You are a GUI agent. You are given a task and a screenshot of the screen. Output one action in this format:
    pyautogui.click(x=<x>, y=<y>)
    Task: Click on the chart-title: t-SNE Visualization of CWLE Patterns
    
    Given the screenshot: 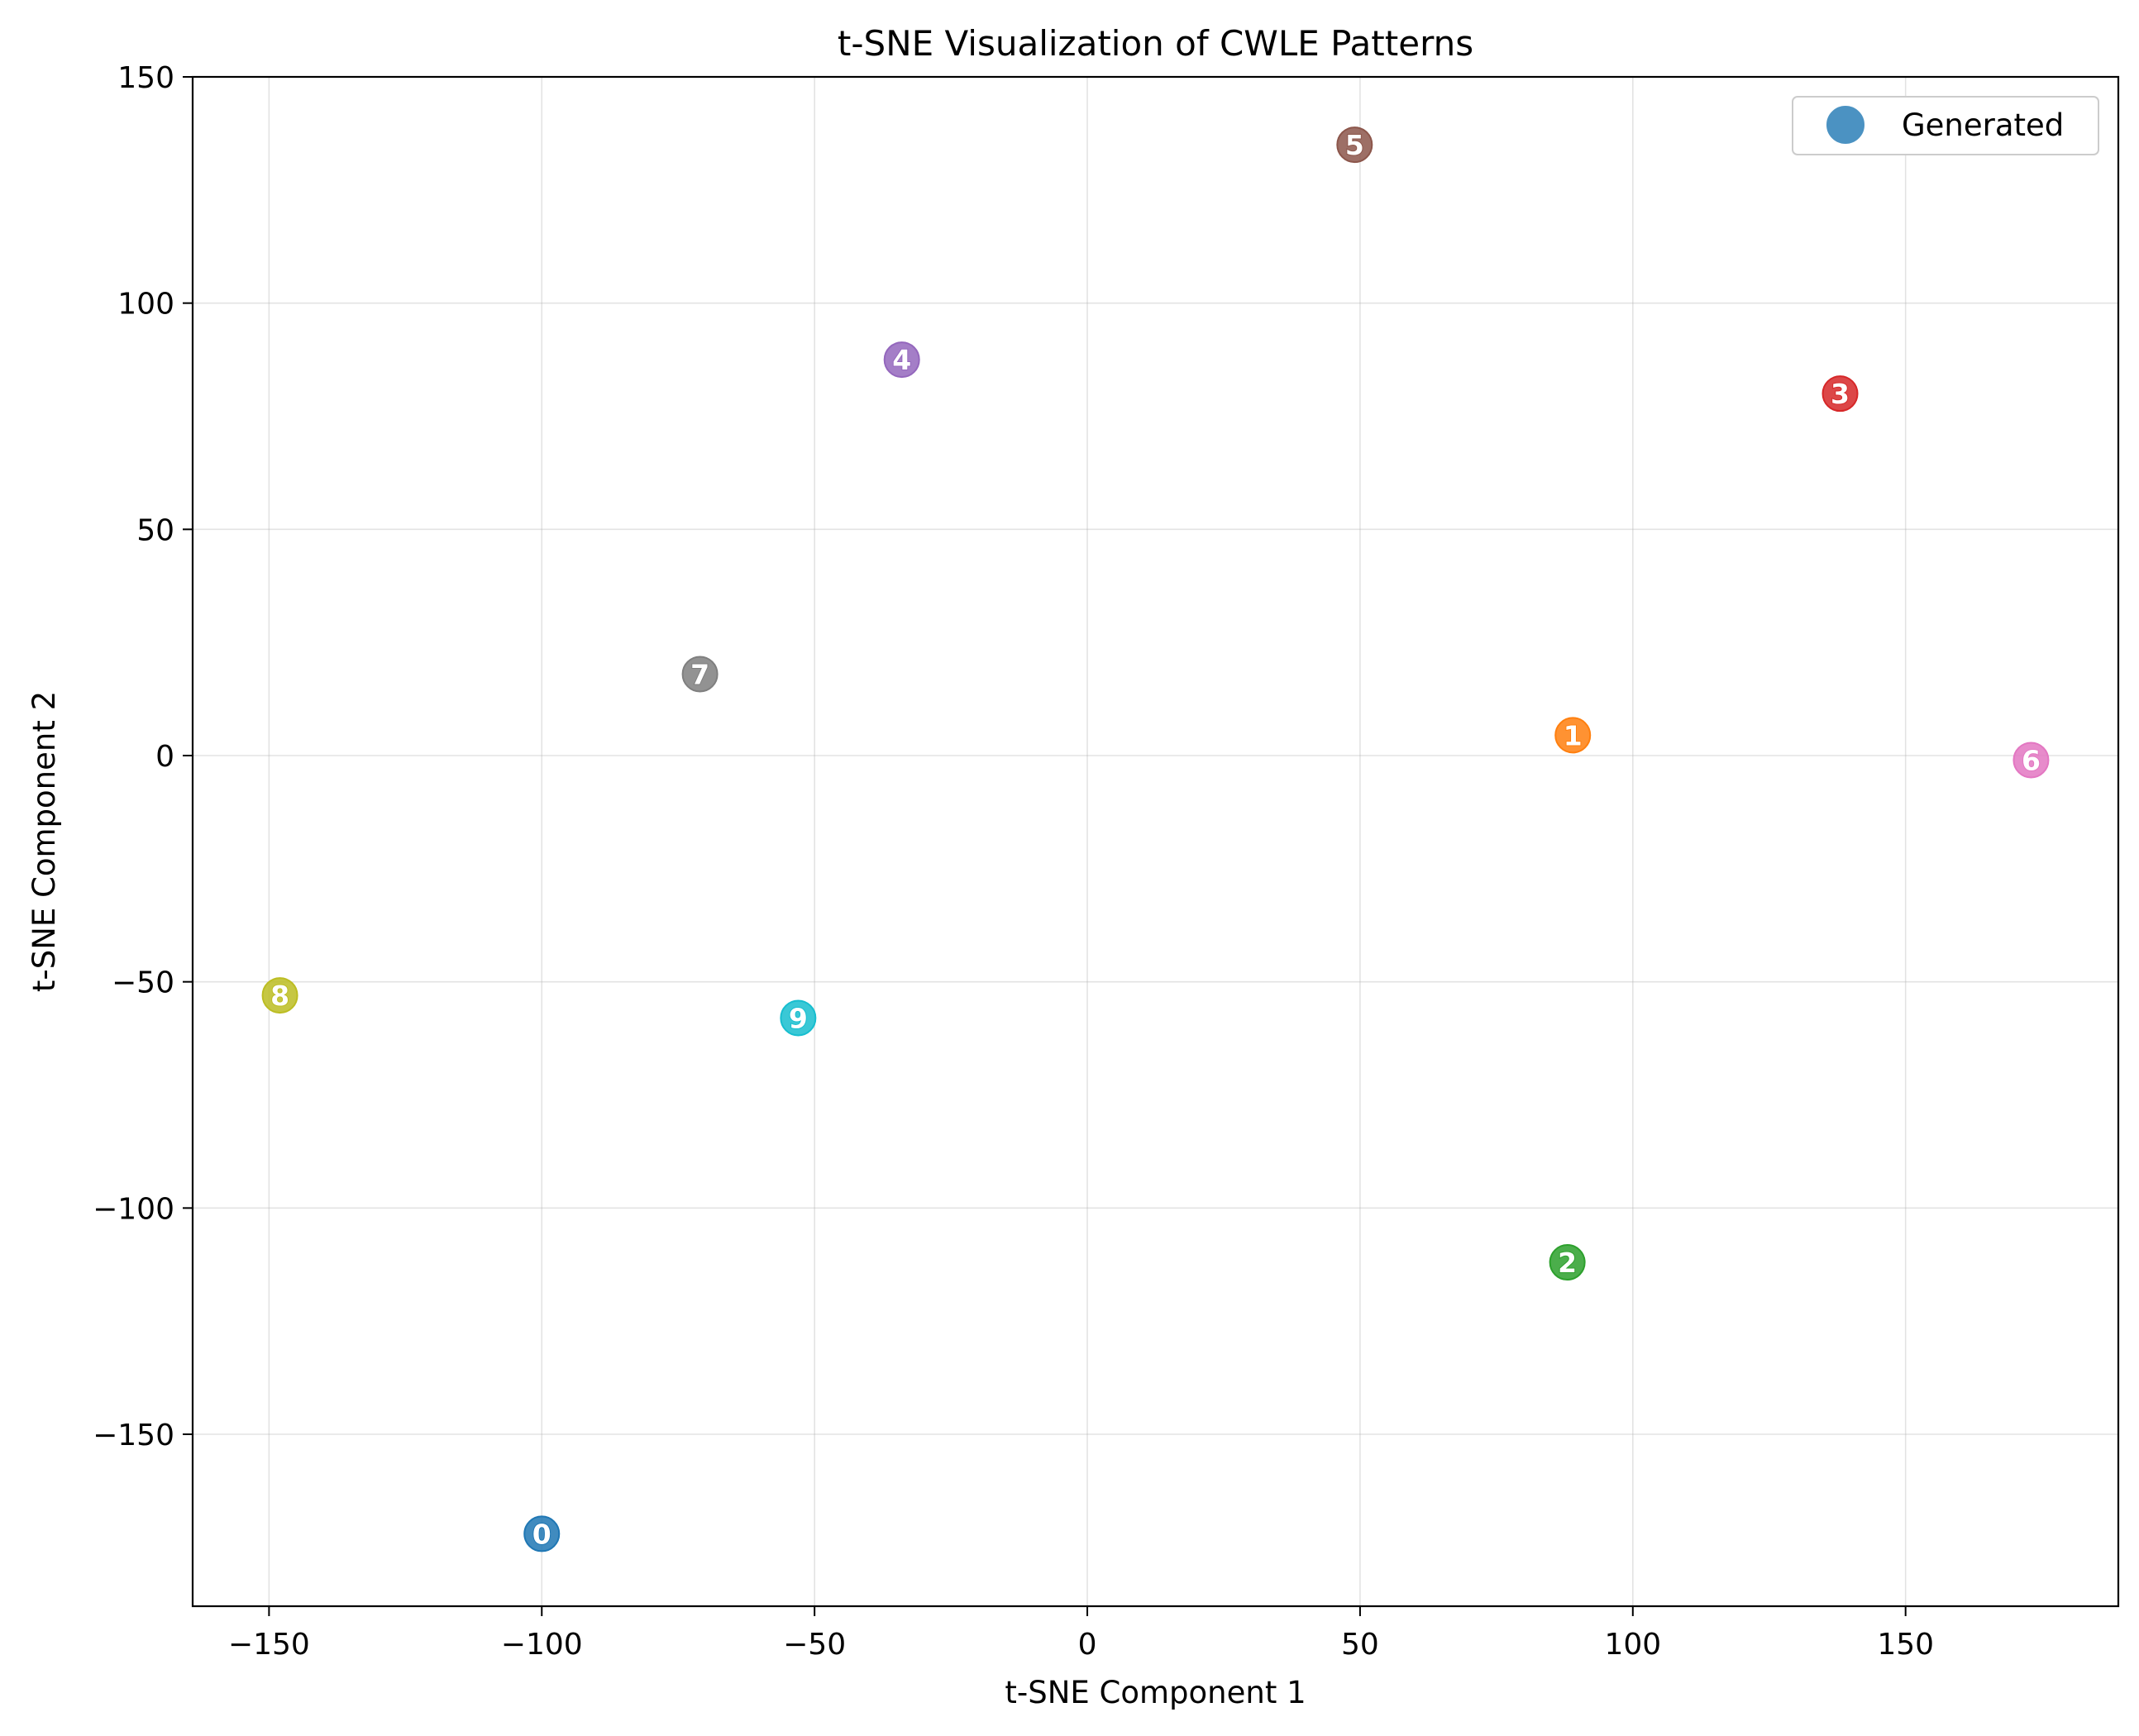 What is the action you would take?
    pyautogui.click(x=1155, y=43)
    